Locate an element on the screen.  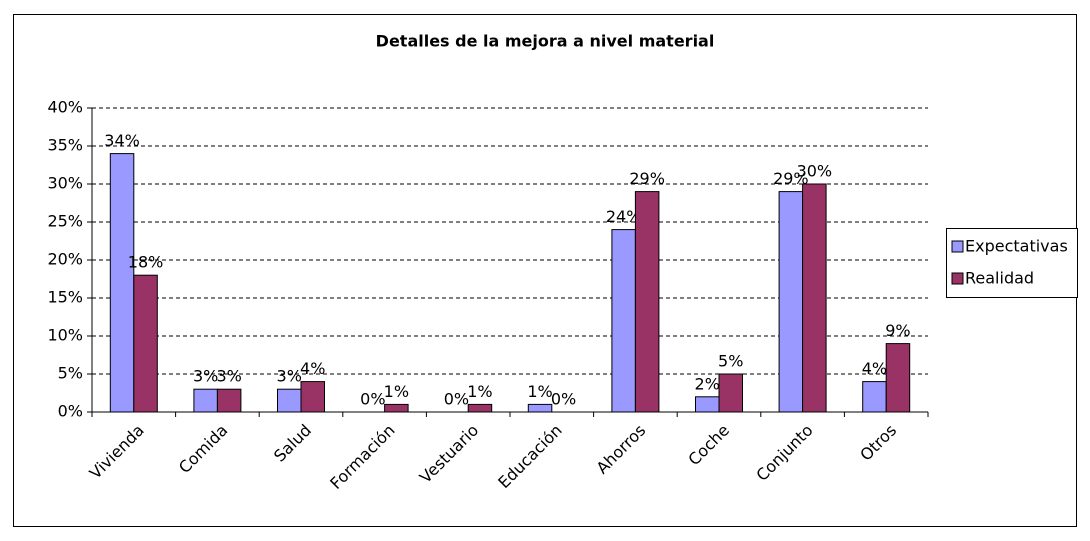
value-label: 34% is located at coordinates (122, 140).